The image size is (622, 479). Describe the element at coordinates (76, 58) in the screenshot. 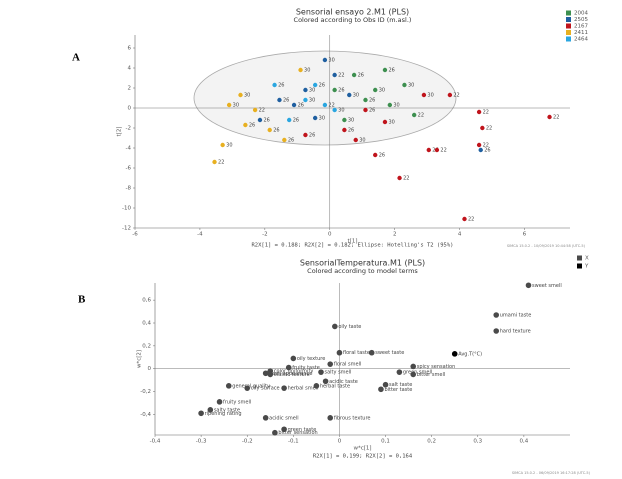

I see `panel-label: A` at that location.